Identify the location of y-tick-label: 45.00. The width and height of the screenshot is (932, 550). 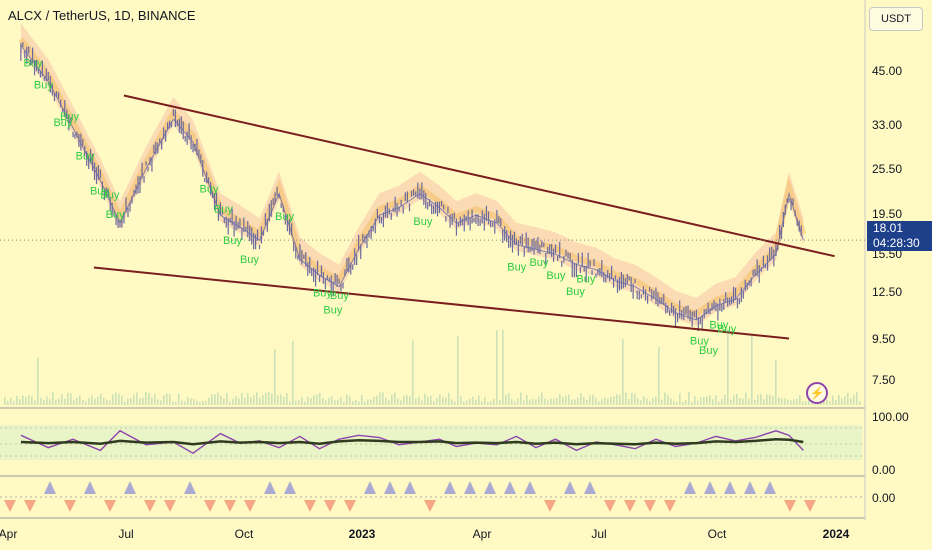
(887, 71).